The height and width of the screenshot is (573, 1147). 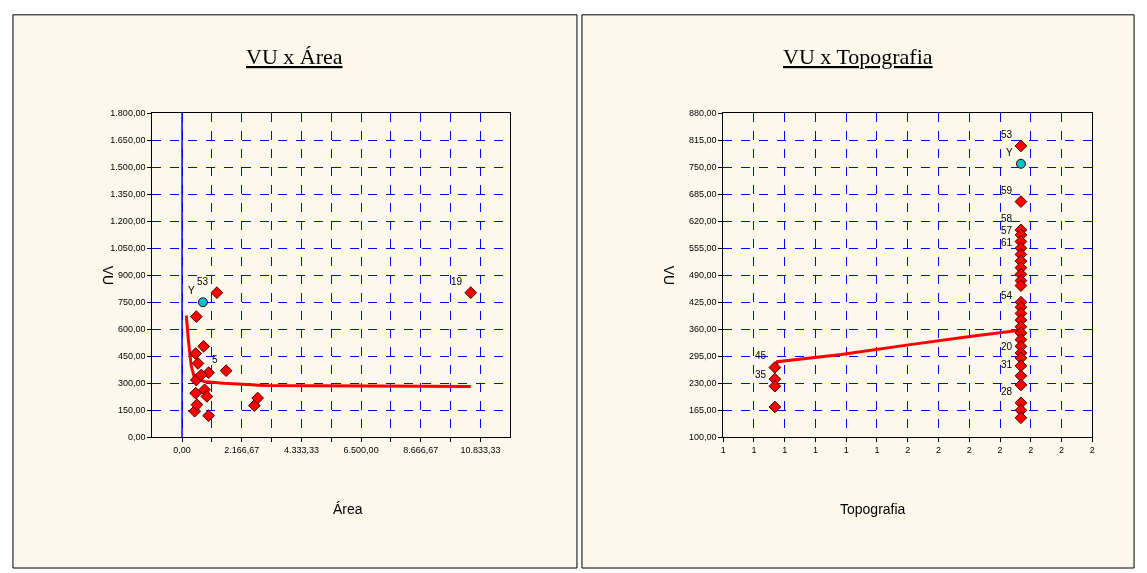 I want to click on y-tick-label: 450,00, so click(x=131, y=356).